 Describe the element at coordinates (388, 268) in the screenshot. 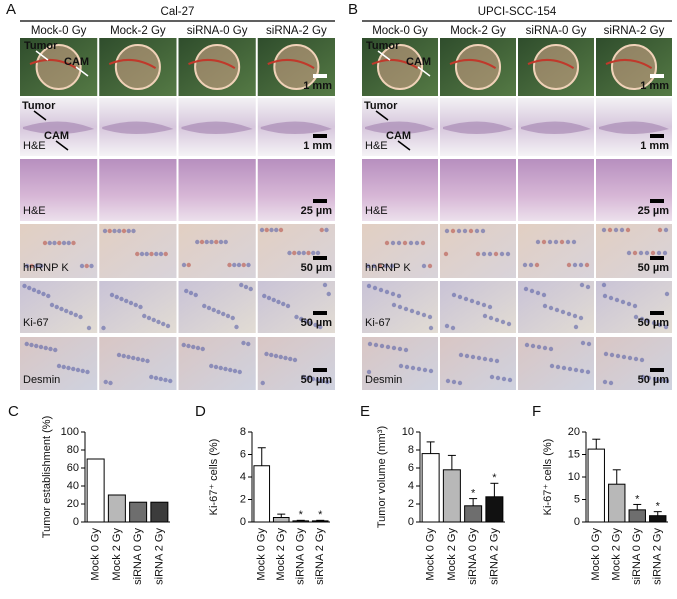

I see `row-label: hnRNP K` at that location.